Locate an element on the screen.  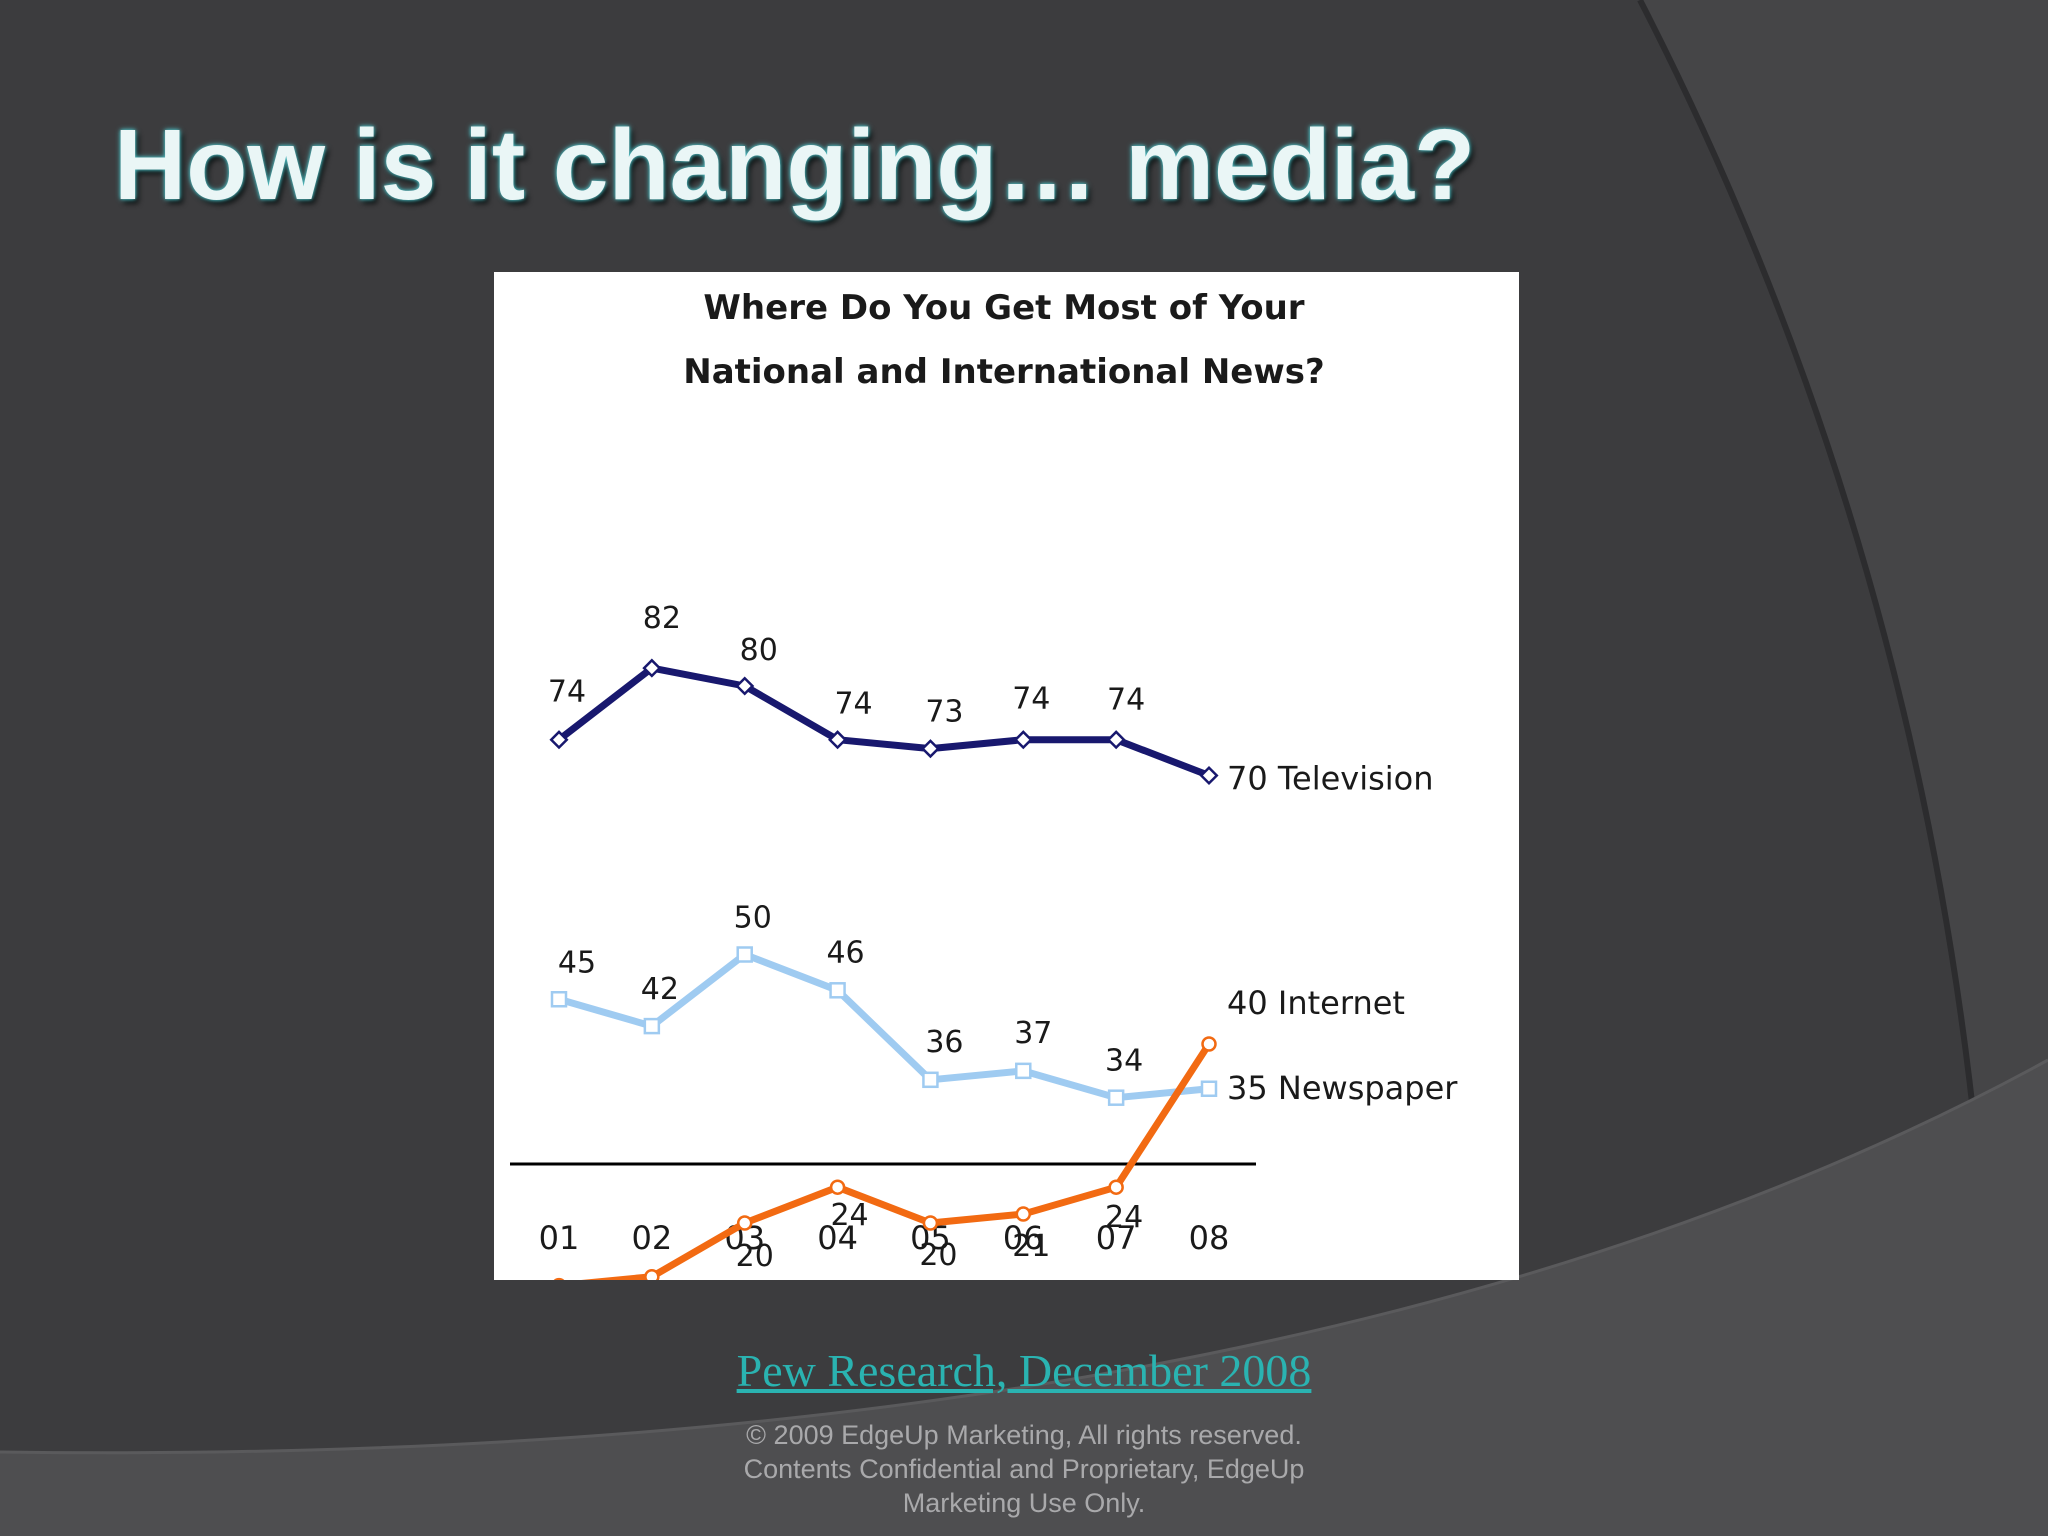
newspaper-line is located at coordinates (884, 1026).